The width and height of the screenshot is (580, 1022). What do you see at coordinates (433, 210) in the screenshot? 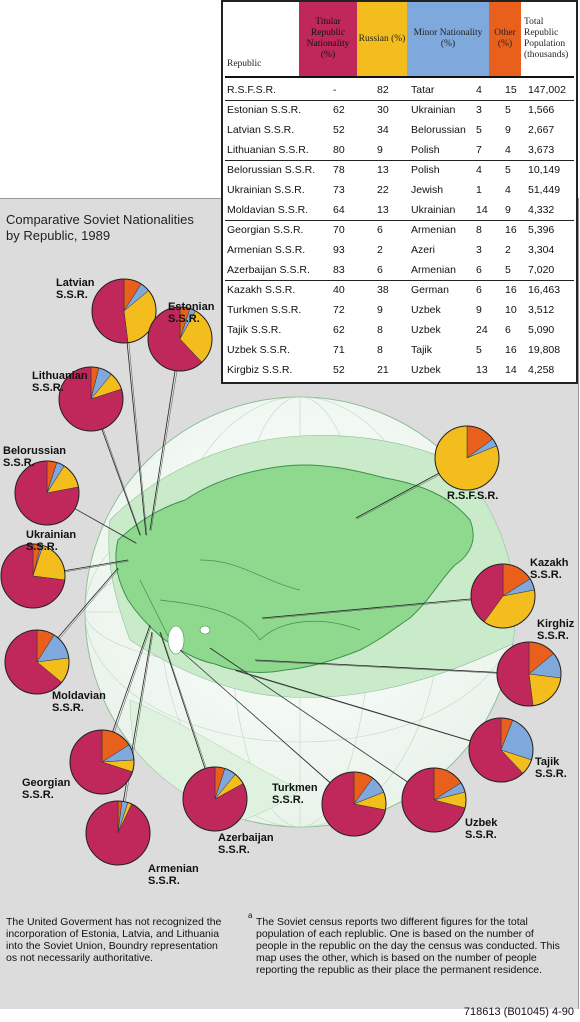
I see `cell-minor-name: Ukrainian` at bounding box center [433, 210].